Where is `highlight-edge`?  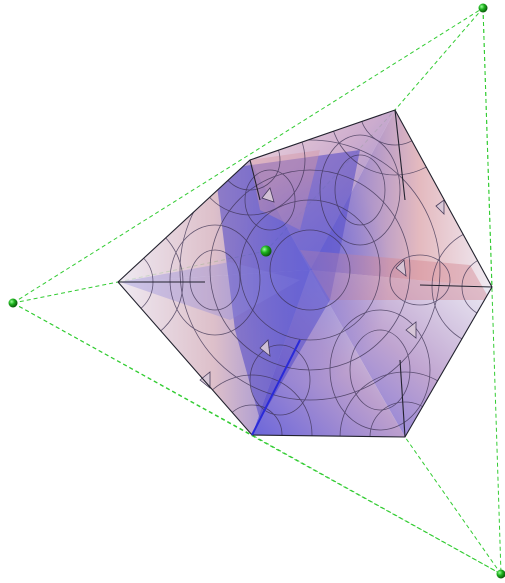
highlight-edge is located at coordinates (276, 387).